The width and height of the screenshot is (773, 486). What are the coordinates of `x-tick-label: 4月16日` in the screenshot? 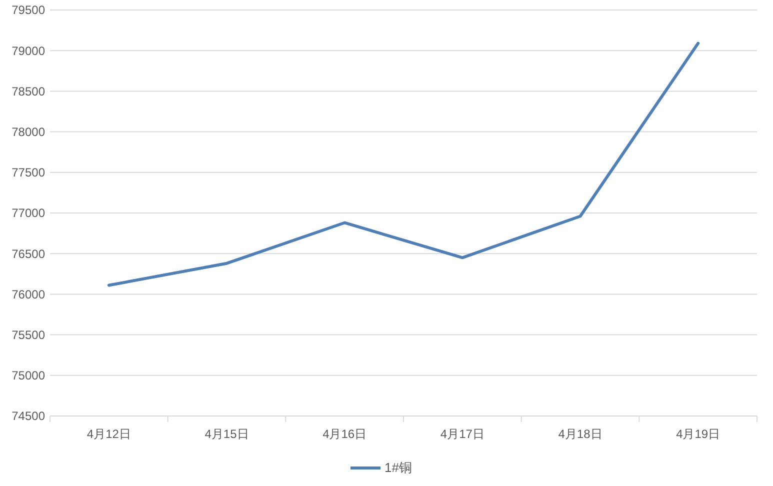 It's located at (344, 434).